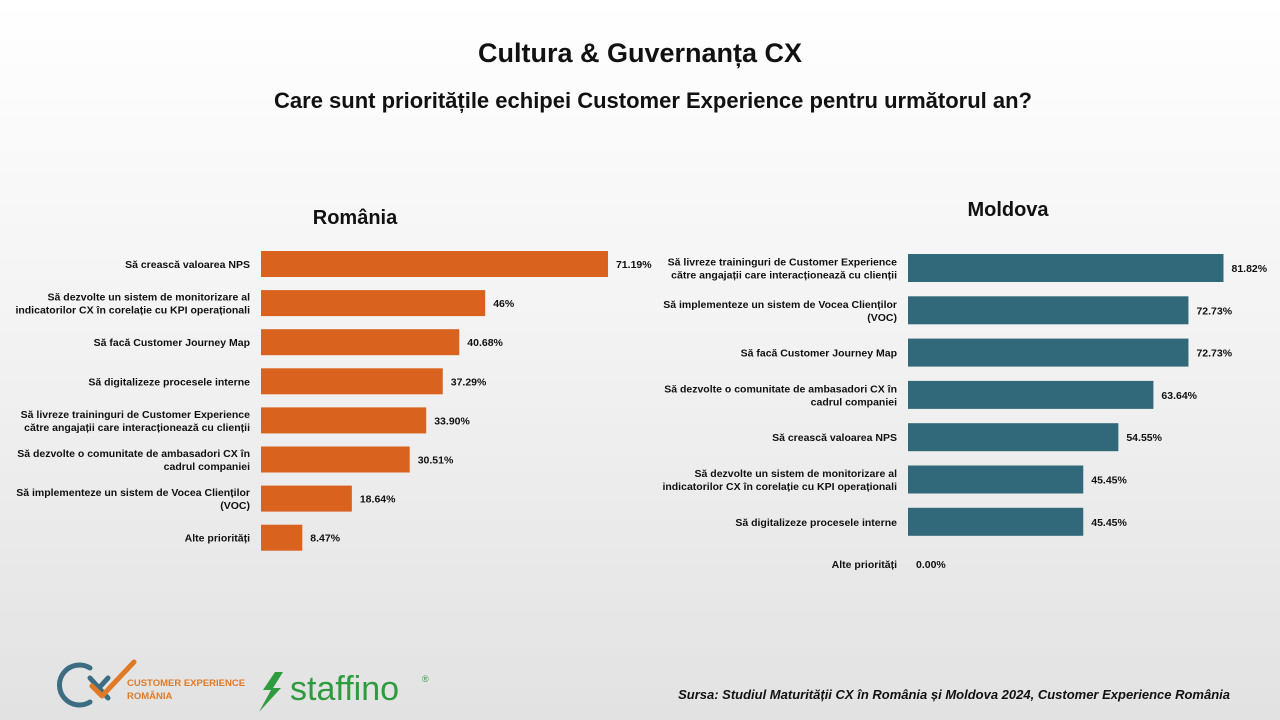 This screenshot has height=720, width=1280. Describe the element at coordinates (378, 500) in the screenshot. I see `bar-value-label: 18.64%` at that location.